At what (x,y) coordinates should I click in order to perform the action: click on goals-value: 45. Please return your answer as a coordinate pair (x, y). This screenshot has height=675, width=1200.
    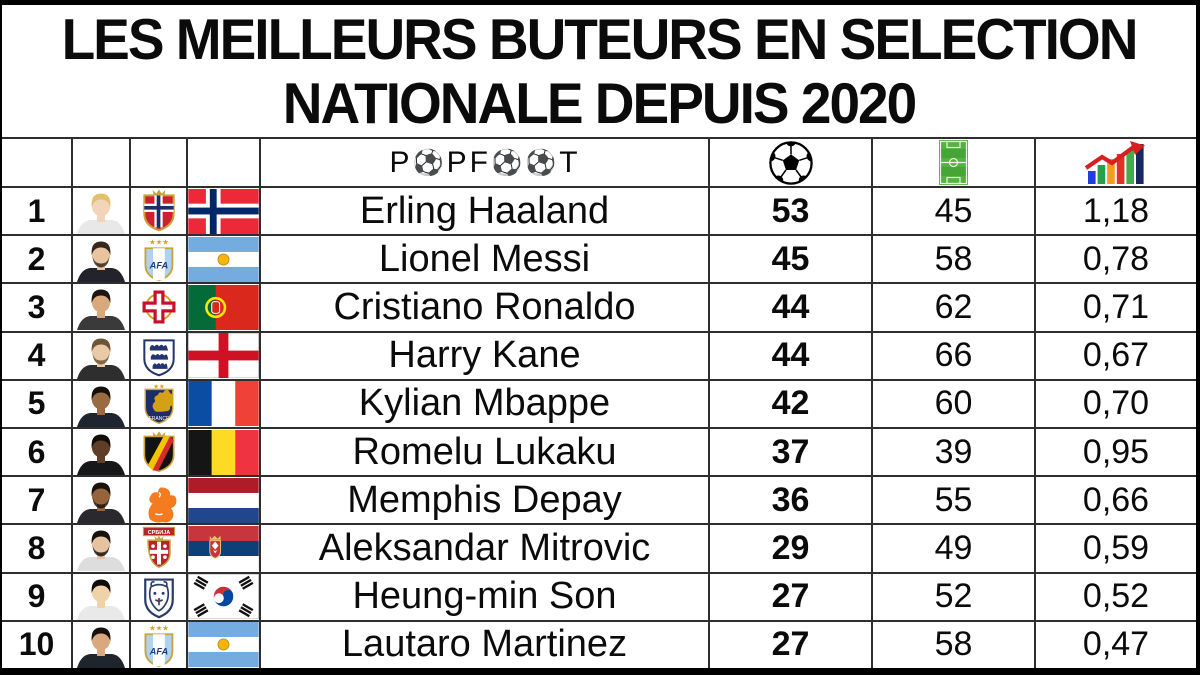
    Looking at the image, I should click on (791, 259).